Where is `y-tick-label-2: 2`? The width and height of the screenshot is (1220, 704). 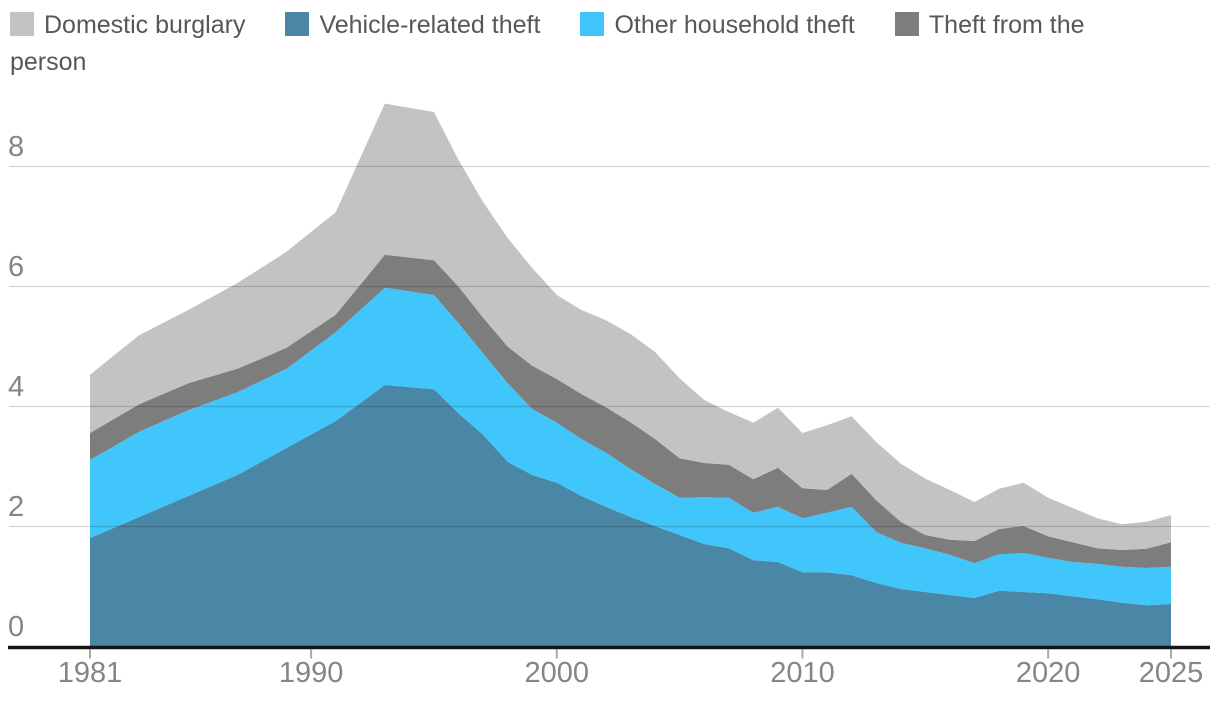
y-tick-label-2: 2 is located at coordinates (16, 507).